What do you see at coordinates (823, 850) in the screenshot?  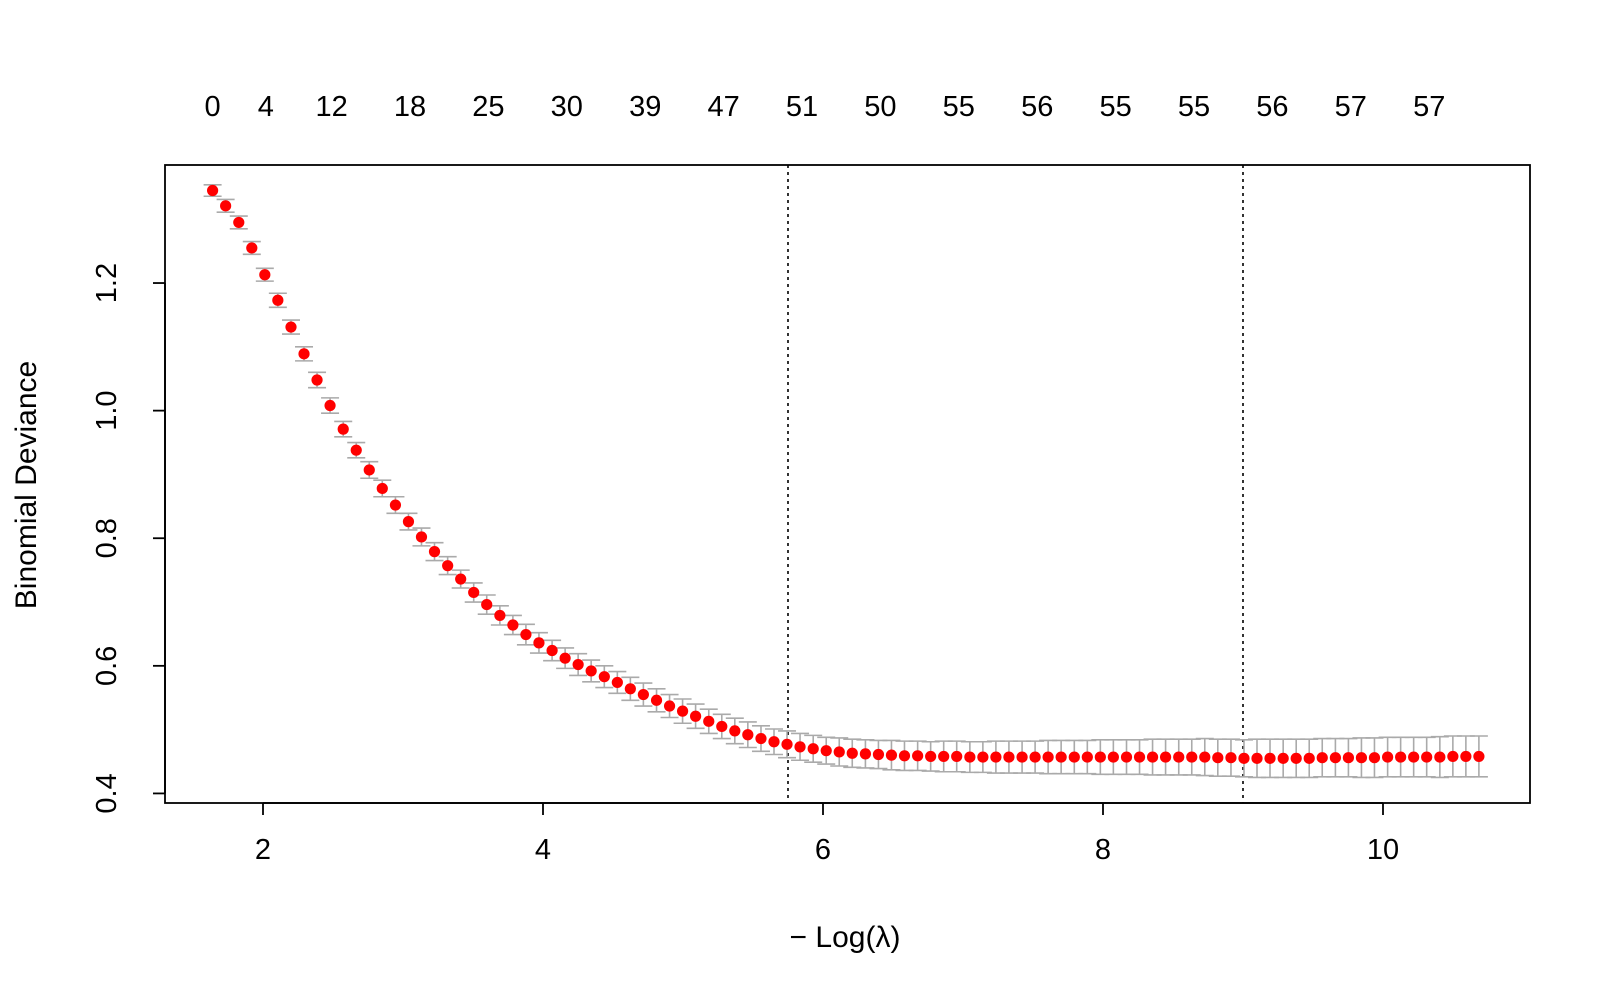 I see `x-tick-label: 6` at bounding box center [823, 850].